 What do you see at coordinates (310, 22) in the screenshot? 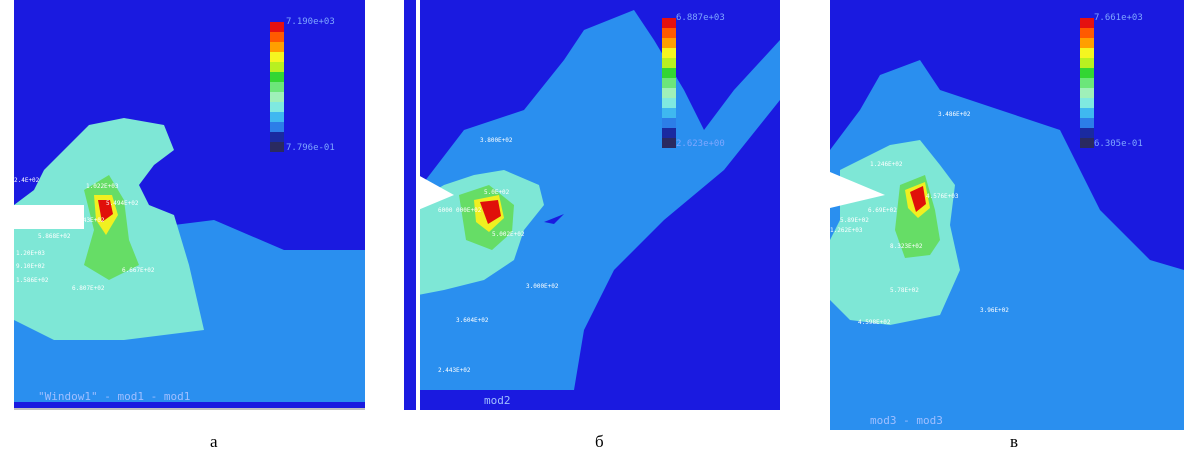
I see `legend-max-value: 7.190e+03` at bounding box center [310, 22].